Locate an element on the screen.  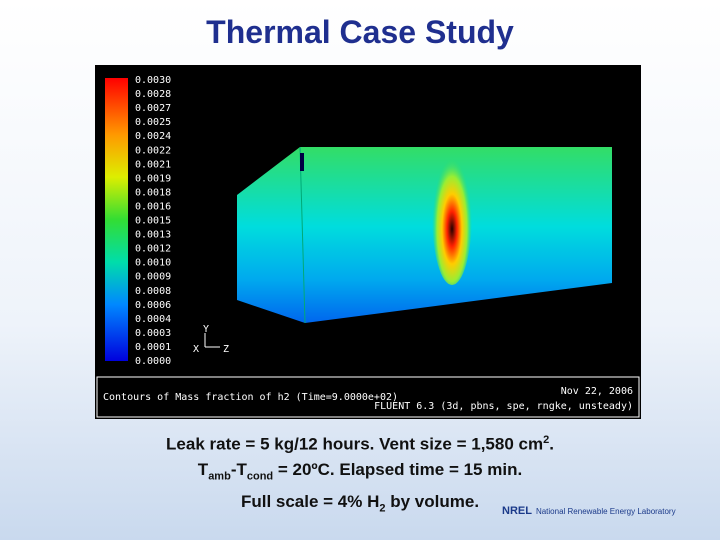
colorbar-label: 0.0003 is located at coordinates (153, 333).